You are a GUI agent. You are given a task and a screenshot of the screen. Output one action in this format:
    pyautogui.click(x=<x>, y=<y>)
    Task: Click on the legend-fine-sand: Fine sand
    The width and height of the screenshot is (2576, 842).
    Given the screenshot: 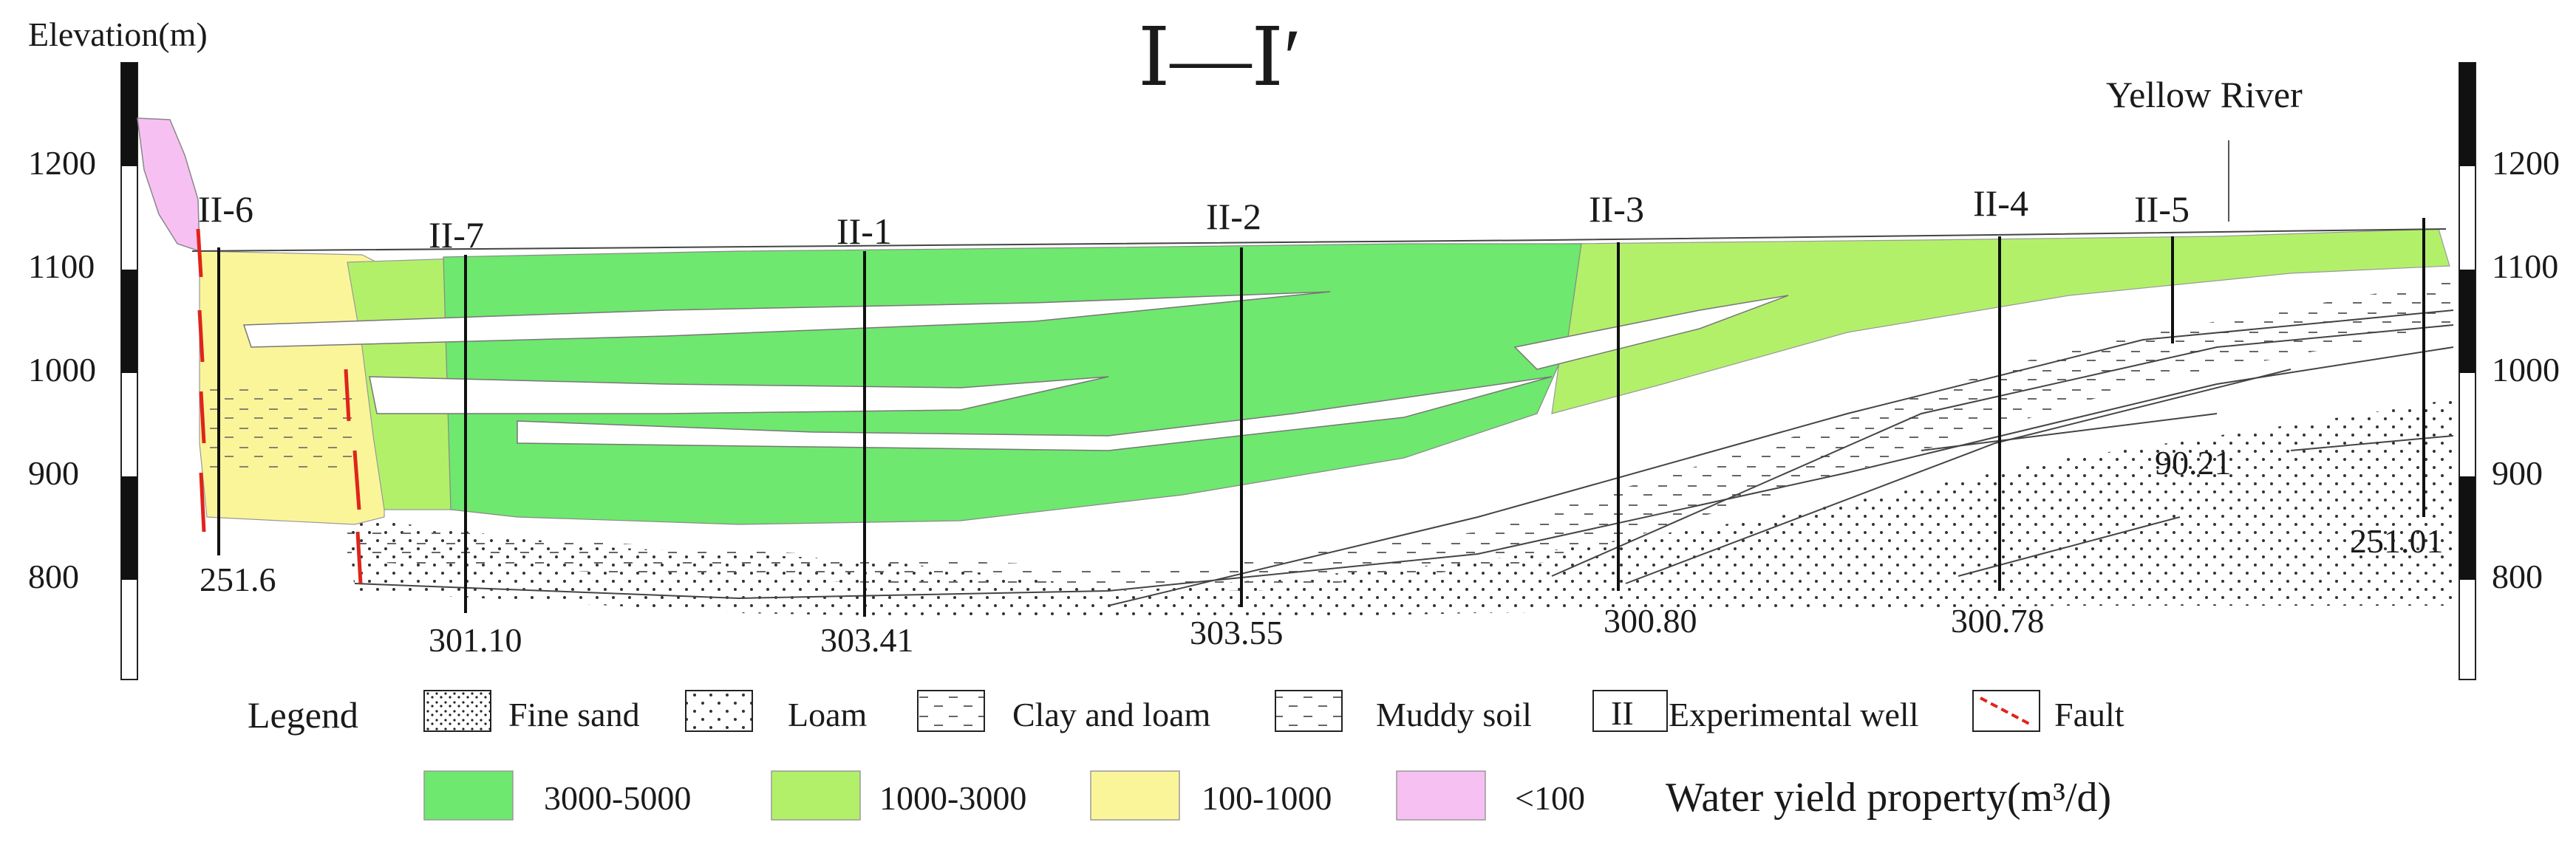 What is the action you would take?
    pyautogui.click(x=574, y=714)
    